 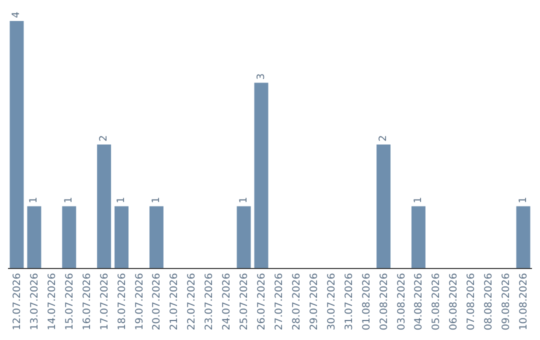 I want to click on x-tick-label: 28.07.2026, so click(x=296, y=301).